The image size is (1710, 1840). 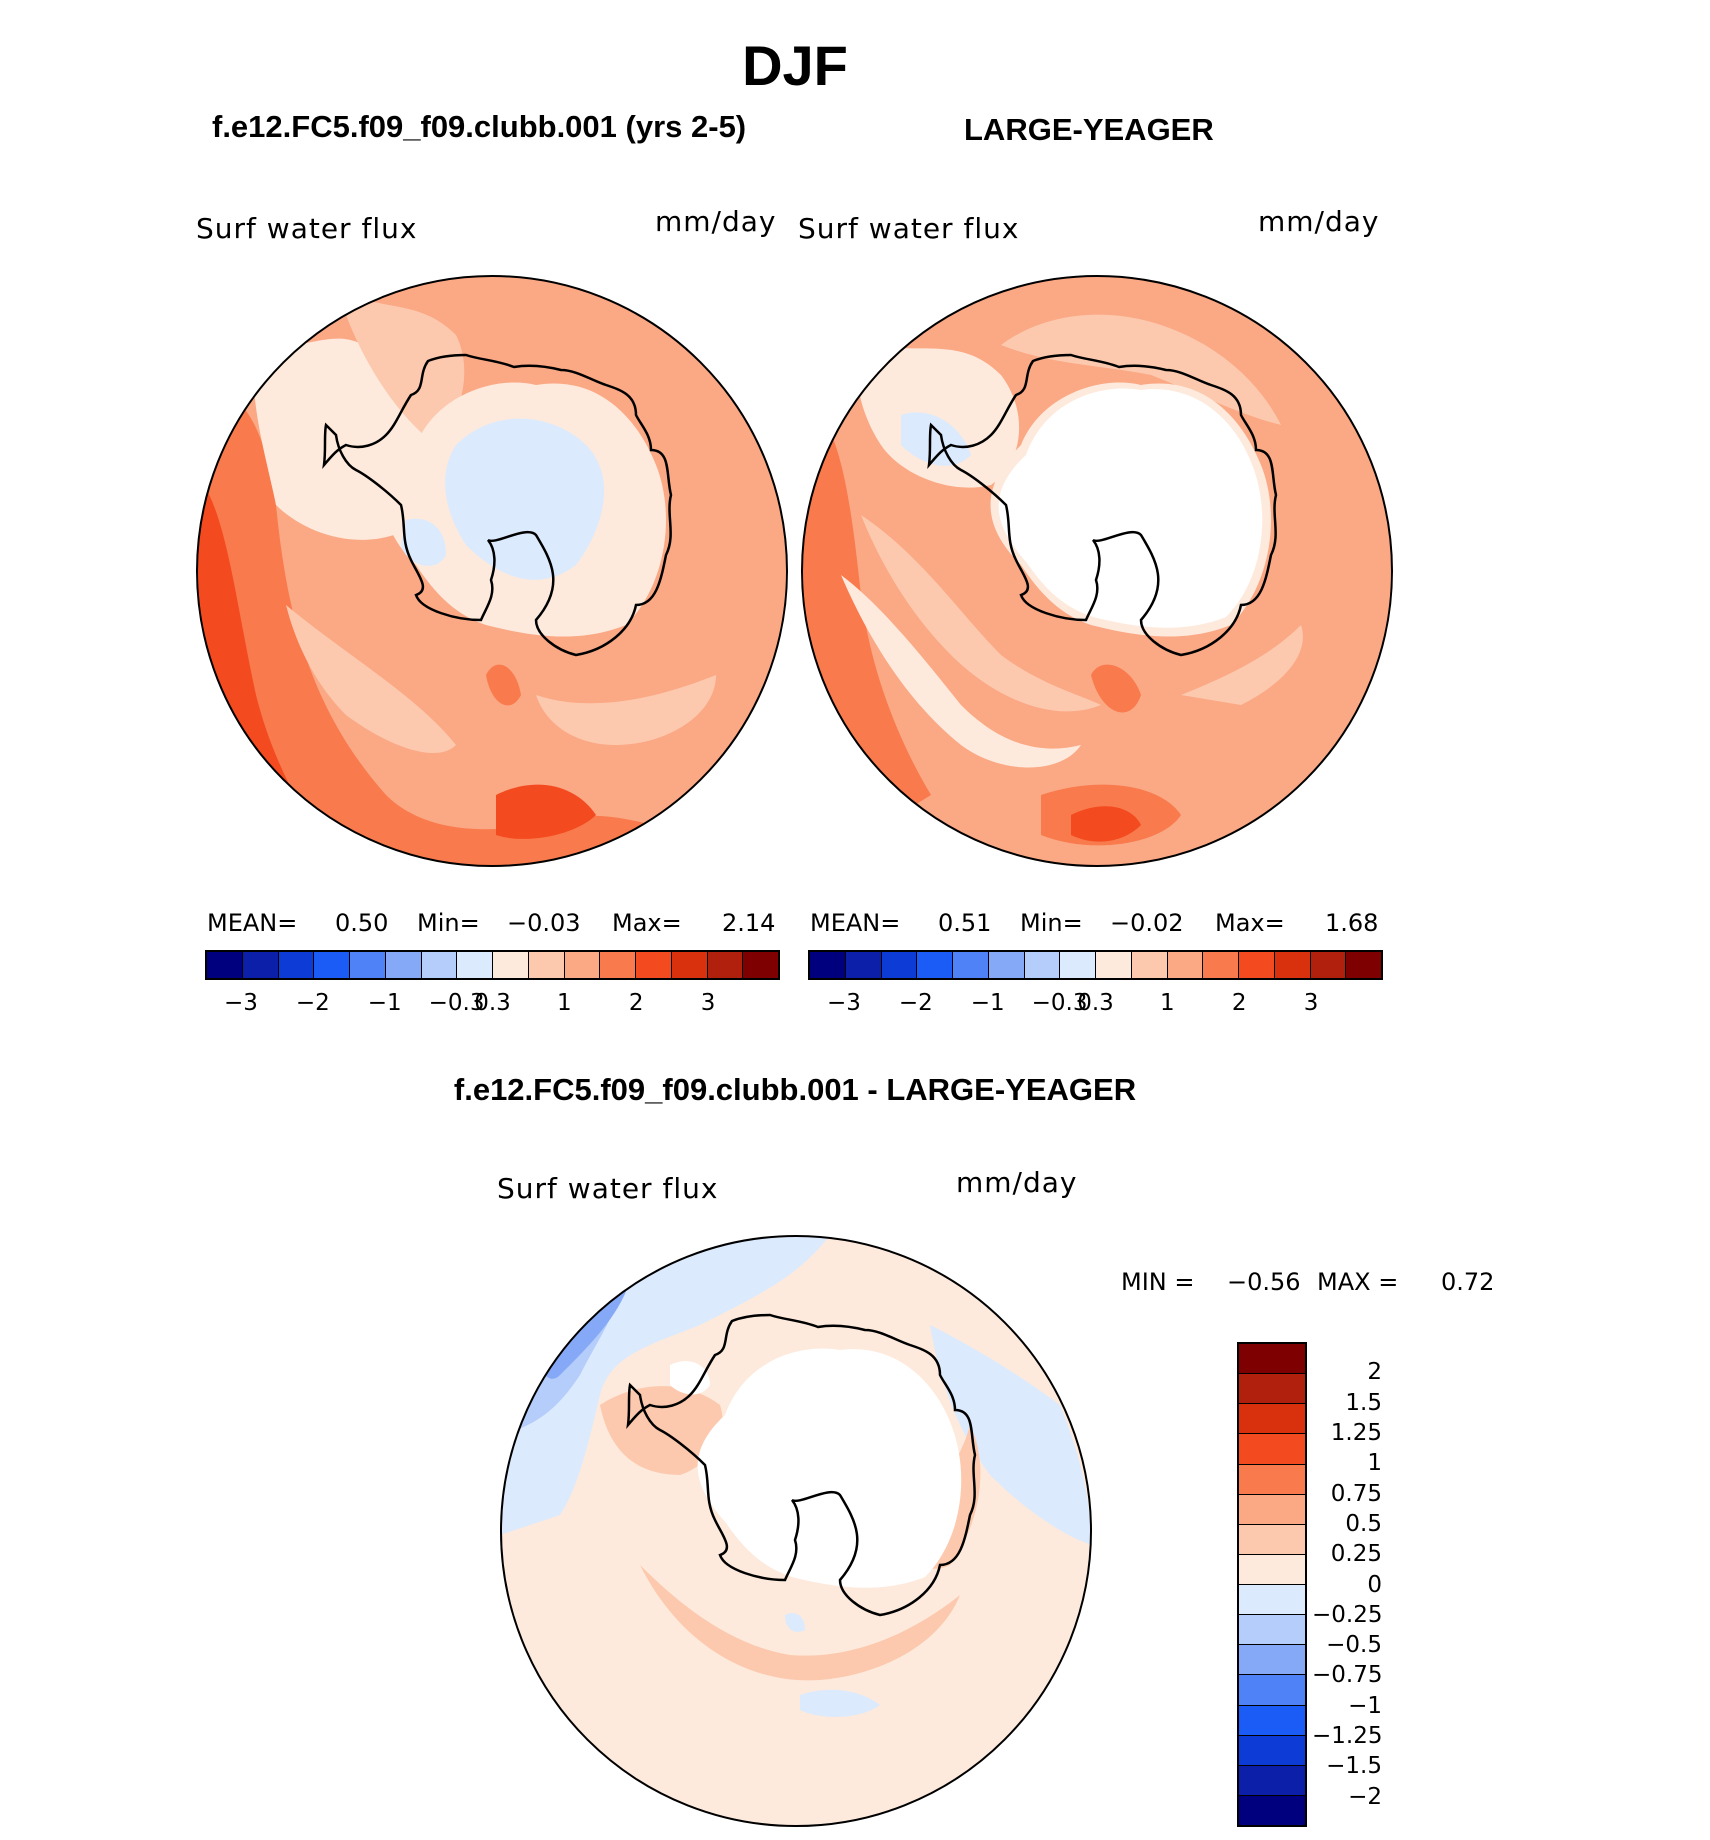 I want to click on left-colorbar-tick-label: 3, so click(x=708, y=1003).